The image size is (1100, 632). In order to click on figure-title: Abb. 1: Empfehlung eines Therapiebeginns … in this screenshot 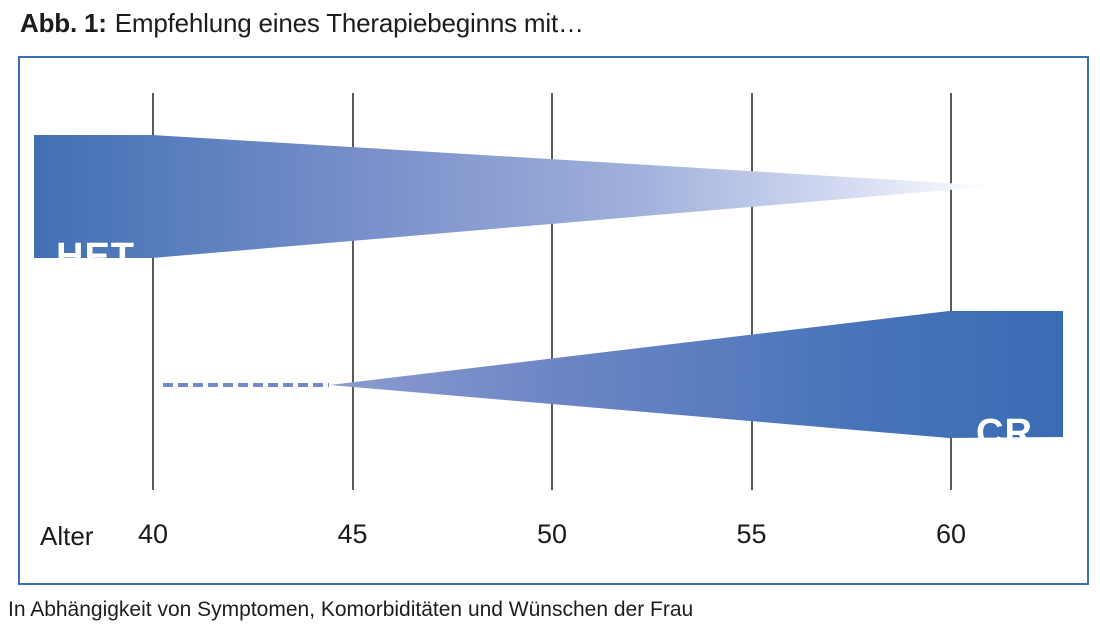, I will do `click(302, 23)`.